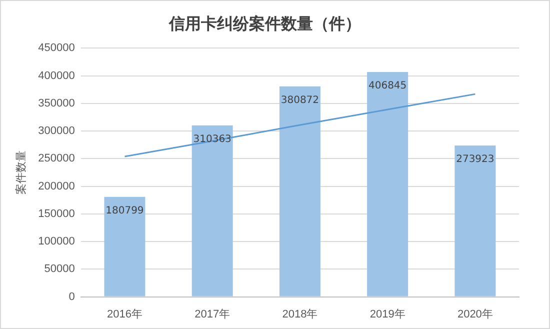  I want to click on data-label: 310363, so click(212, 139).